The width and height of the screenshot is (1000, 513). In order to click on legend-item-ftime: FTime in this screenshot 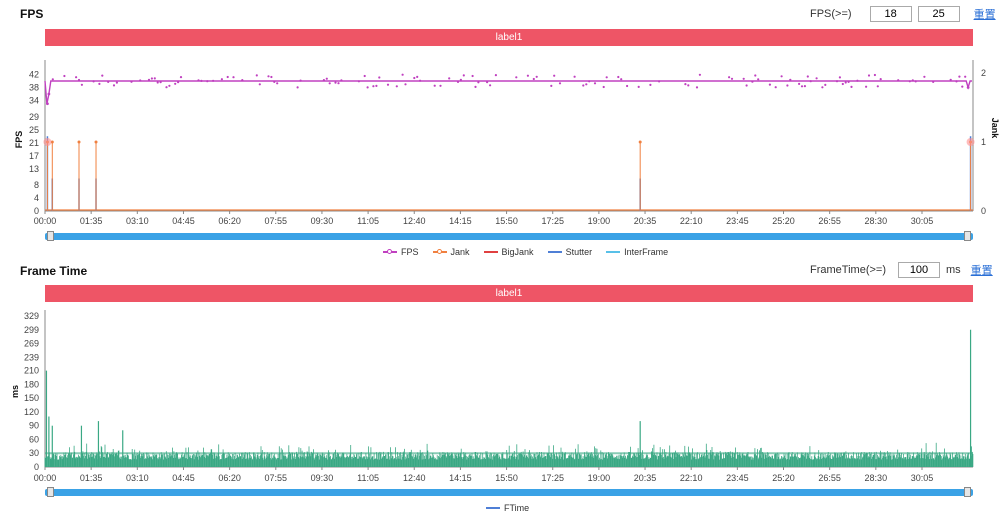, I will do `click(507, 508)`.